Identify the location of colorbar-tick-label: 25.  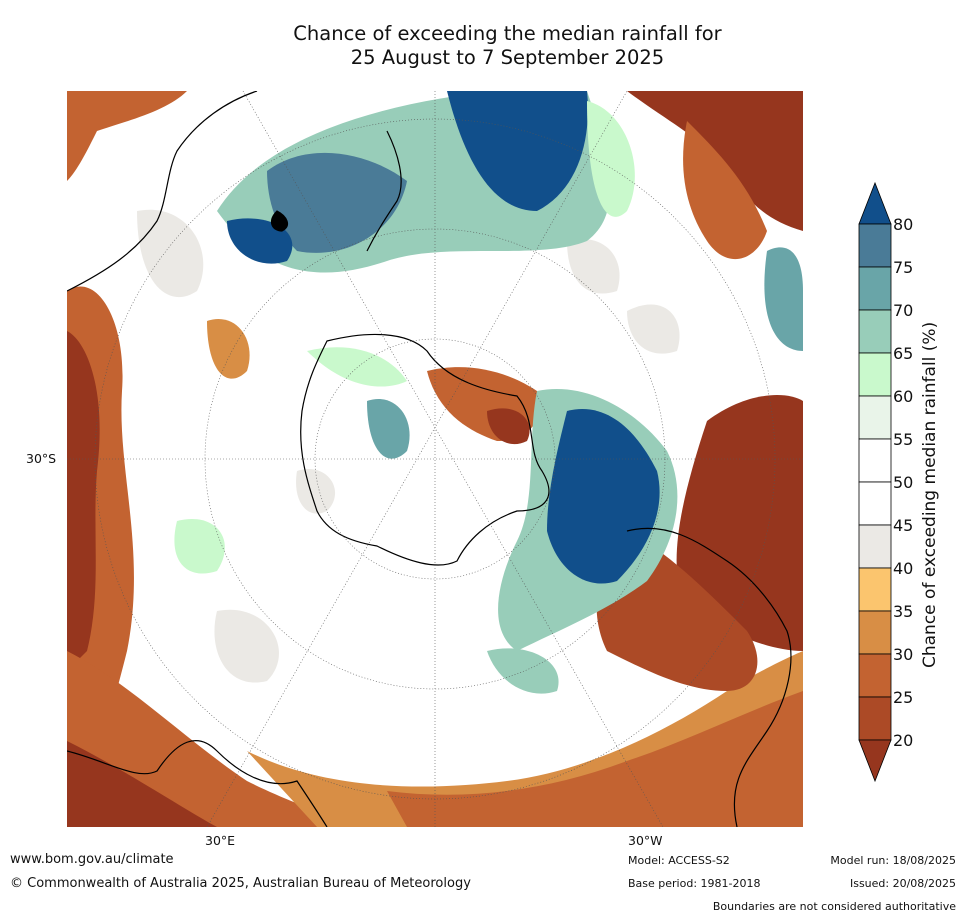
(903, 697).